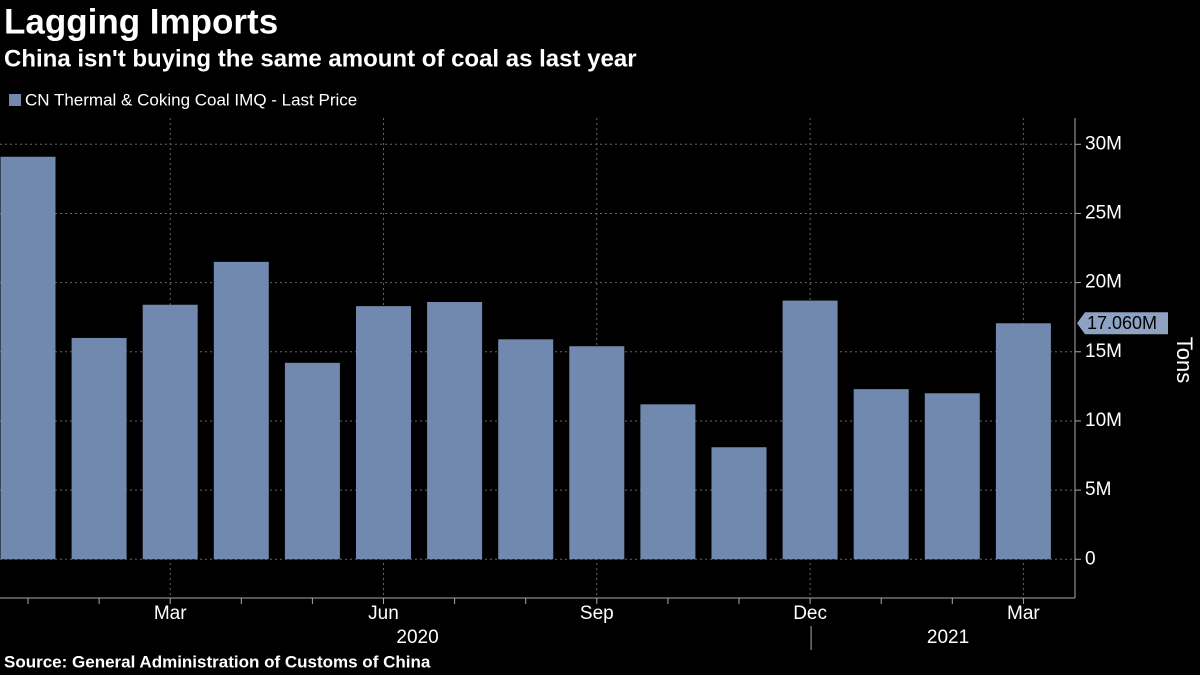 This screenshot has height=675, width=1200. I want to click on y-axis-label: Tons, so click(1184, 360).